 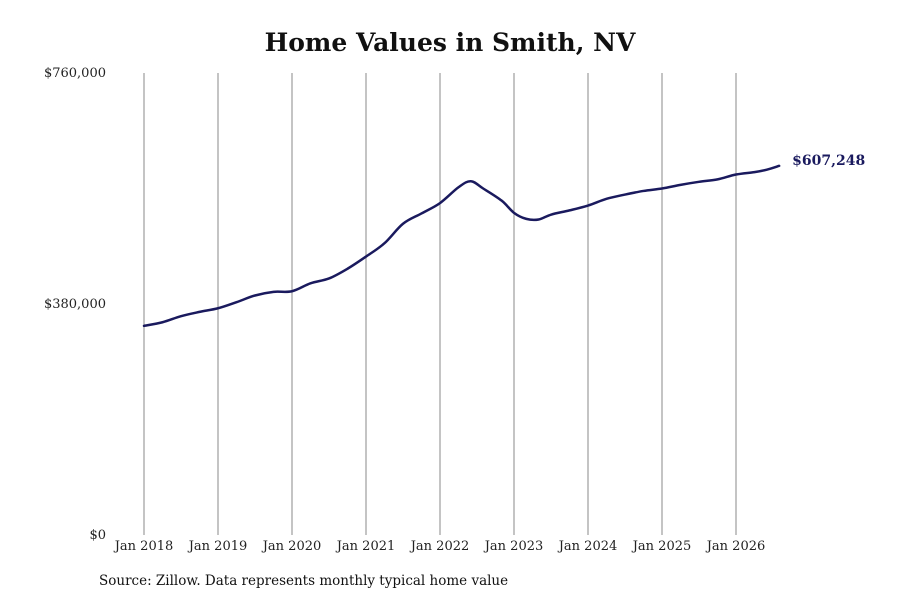 What do you see at coordinates (450, 42) in the screenshot?
I see `chart-title: Home Values in Smith, NV` at bounding box center [450, 42].